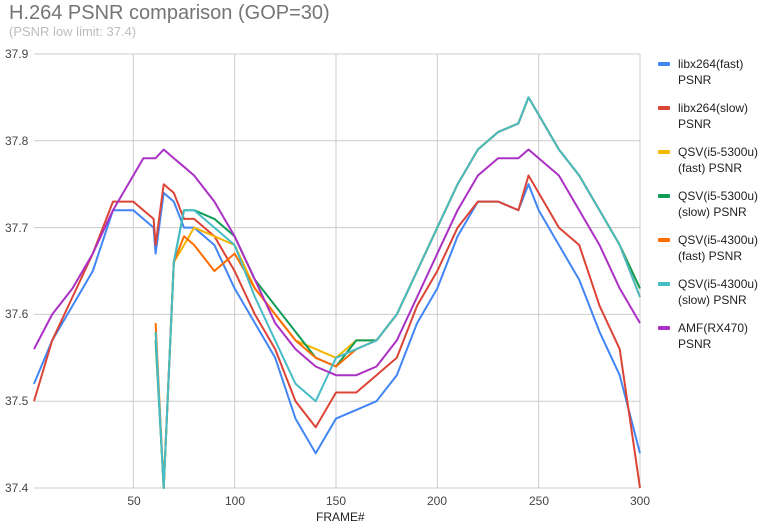 The height and width of the screenshot is (527, 762). Describe the element at coordinates (711, 72) in the screenshot. I see `legend-label: libx264(fast) PSNR` at that location.